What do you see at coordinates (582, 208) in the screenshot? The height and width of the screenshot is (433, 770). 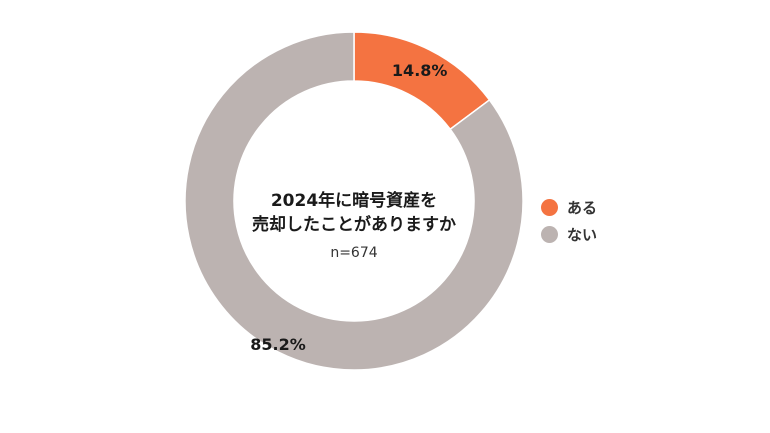 I see `legend-label-aru: ある` at bounding box center [582, 208].